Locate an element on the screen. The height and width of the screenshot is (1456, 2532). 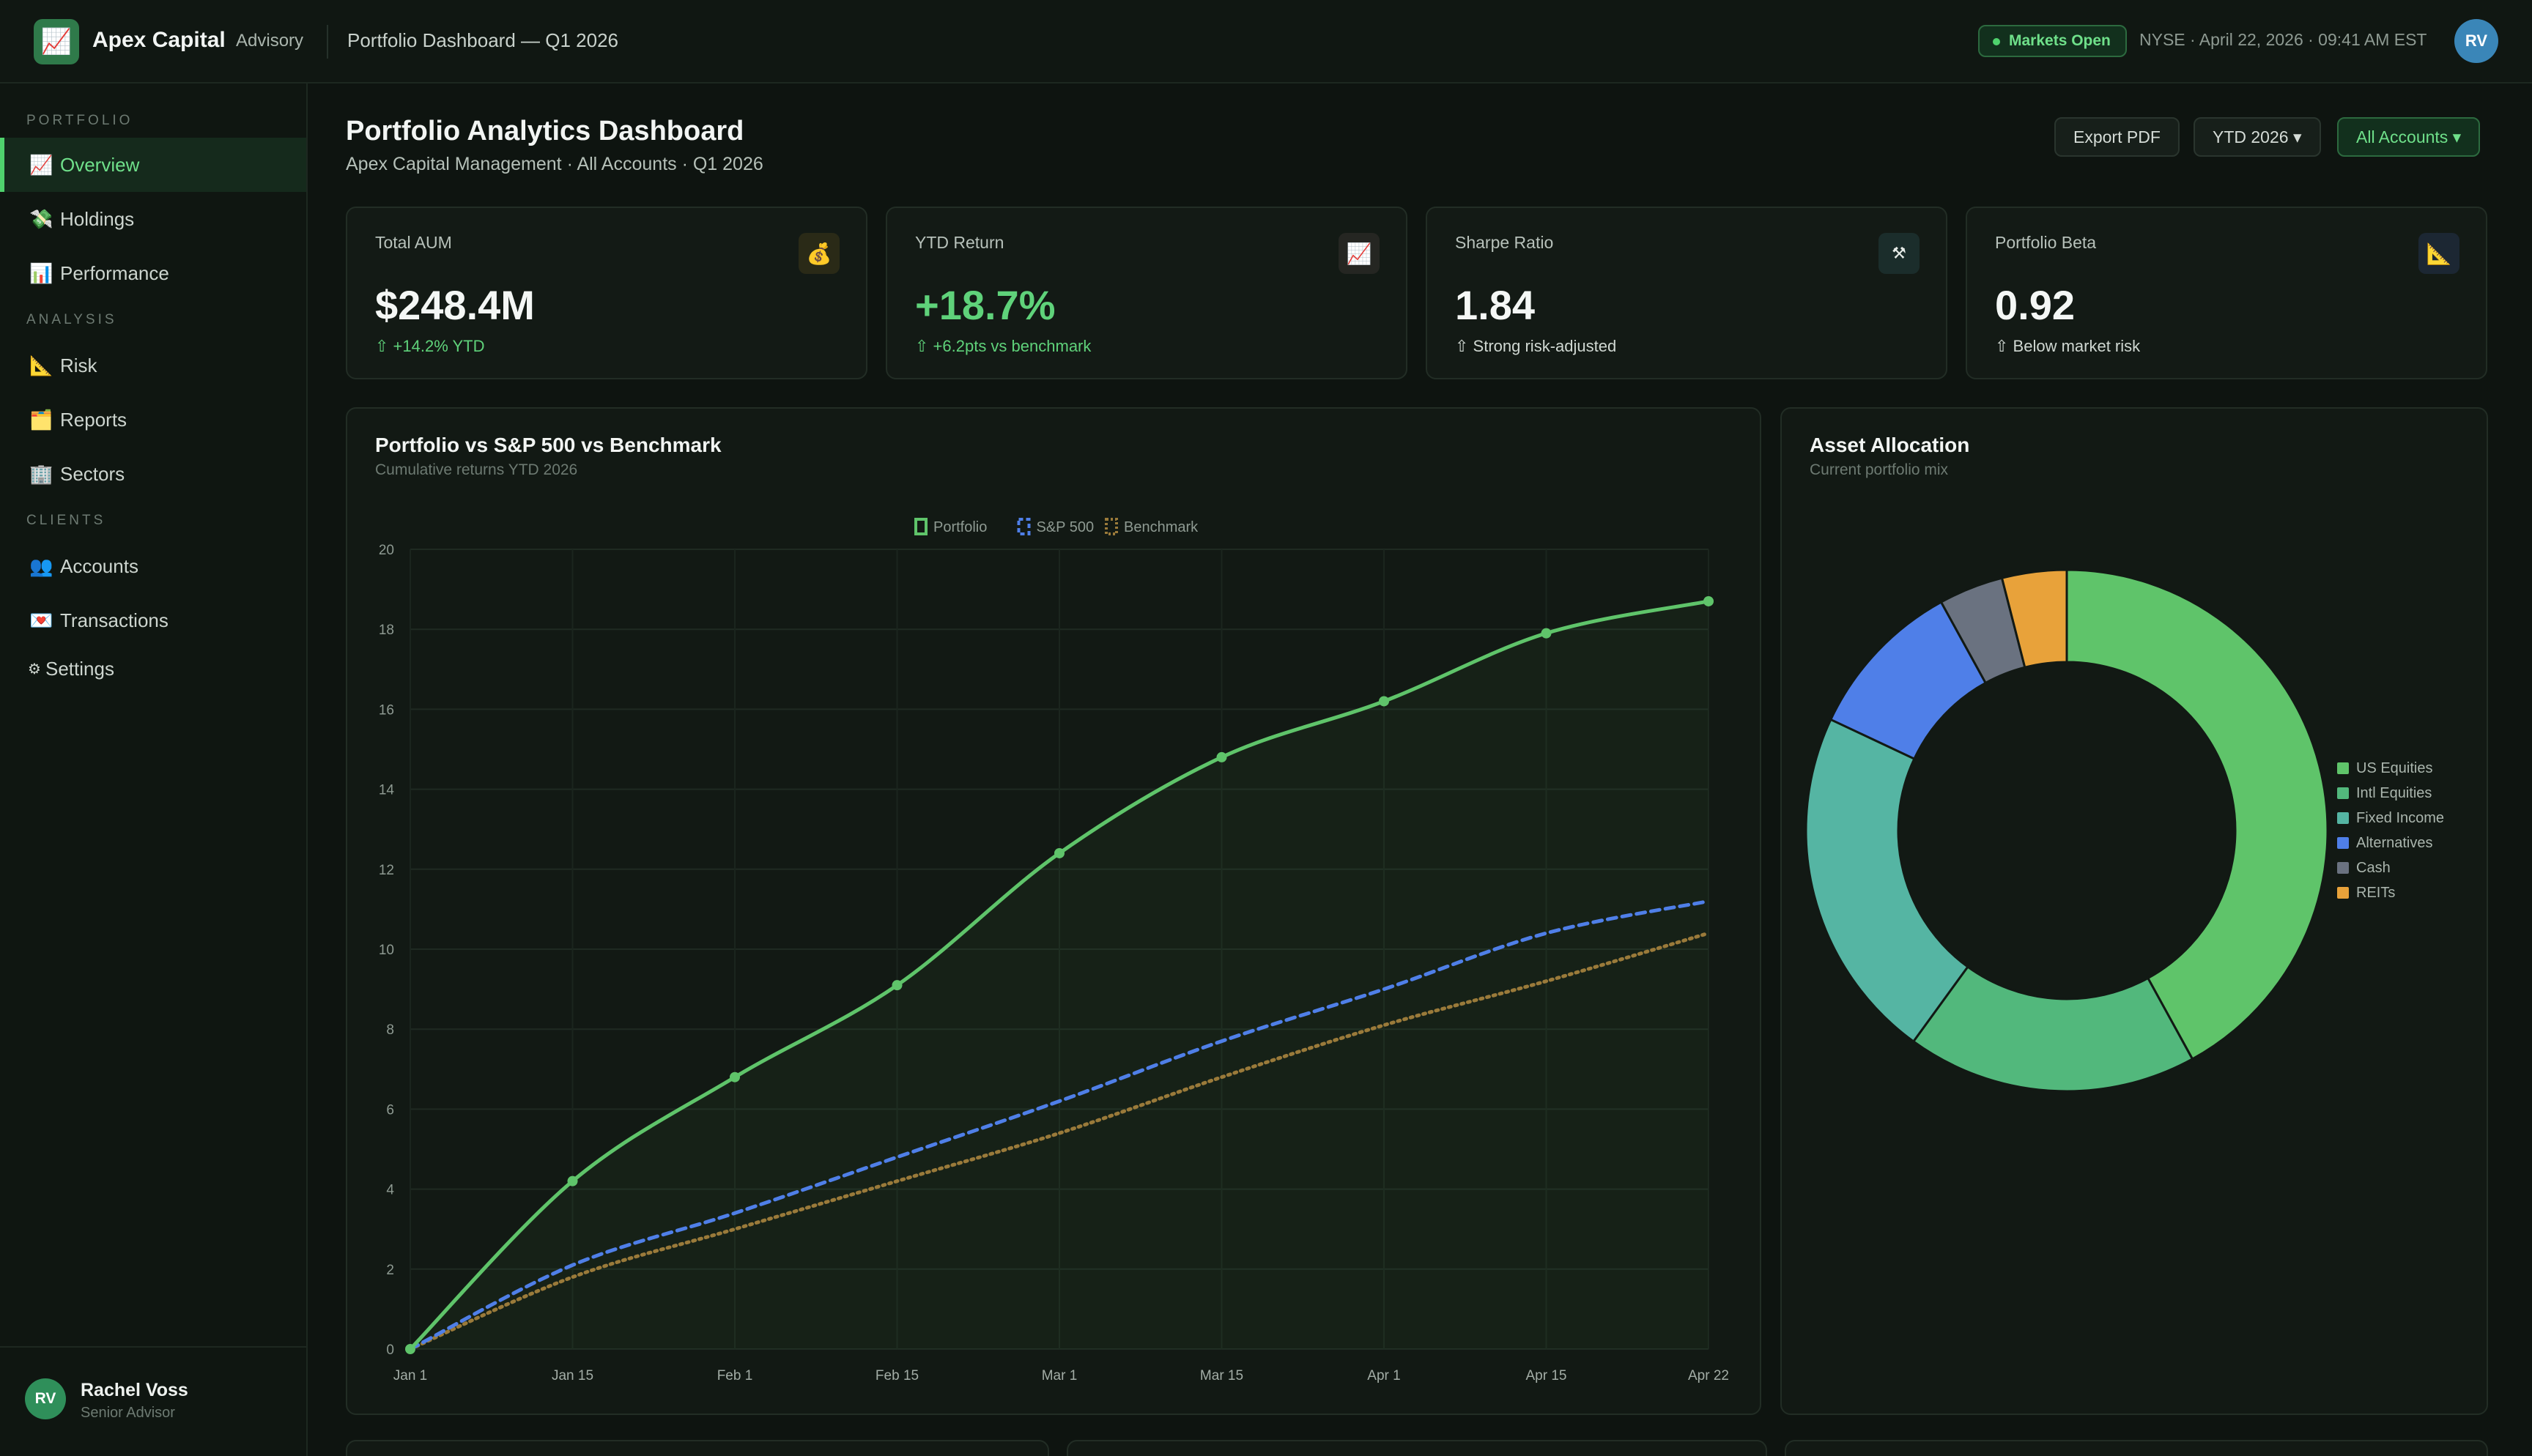
x-tick-label: Apr 15 is located at coordinates (1547, 1376).